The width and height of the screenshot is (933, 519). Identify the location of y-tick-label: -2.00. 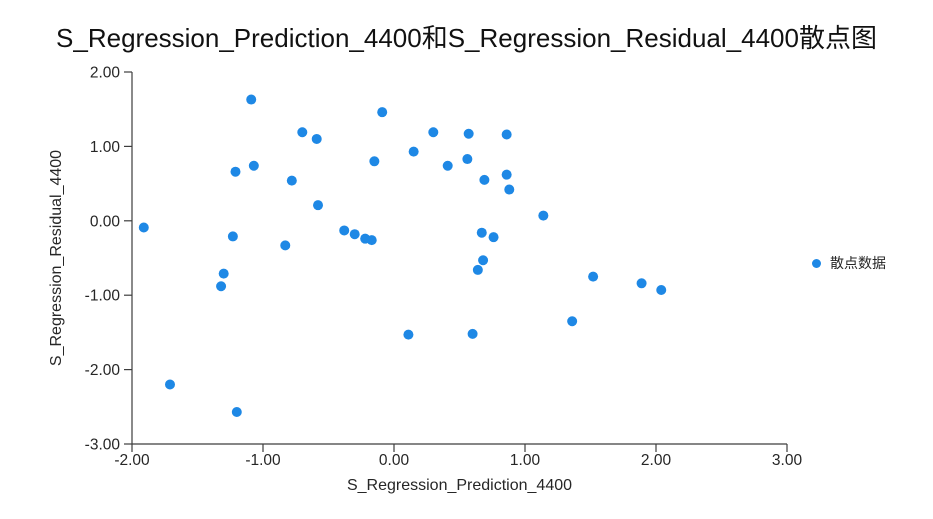
(103, 370).